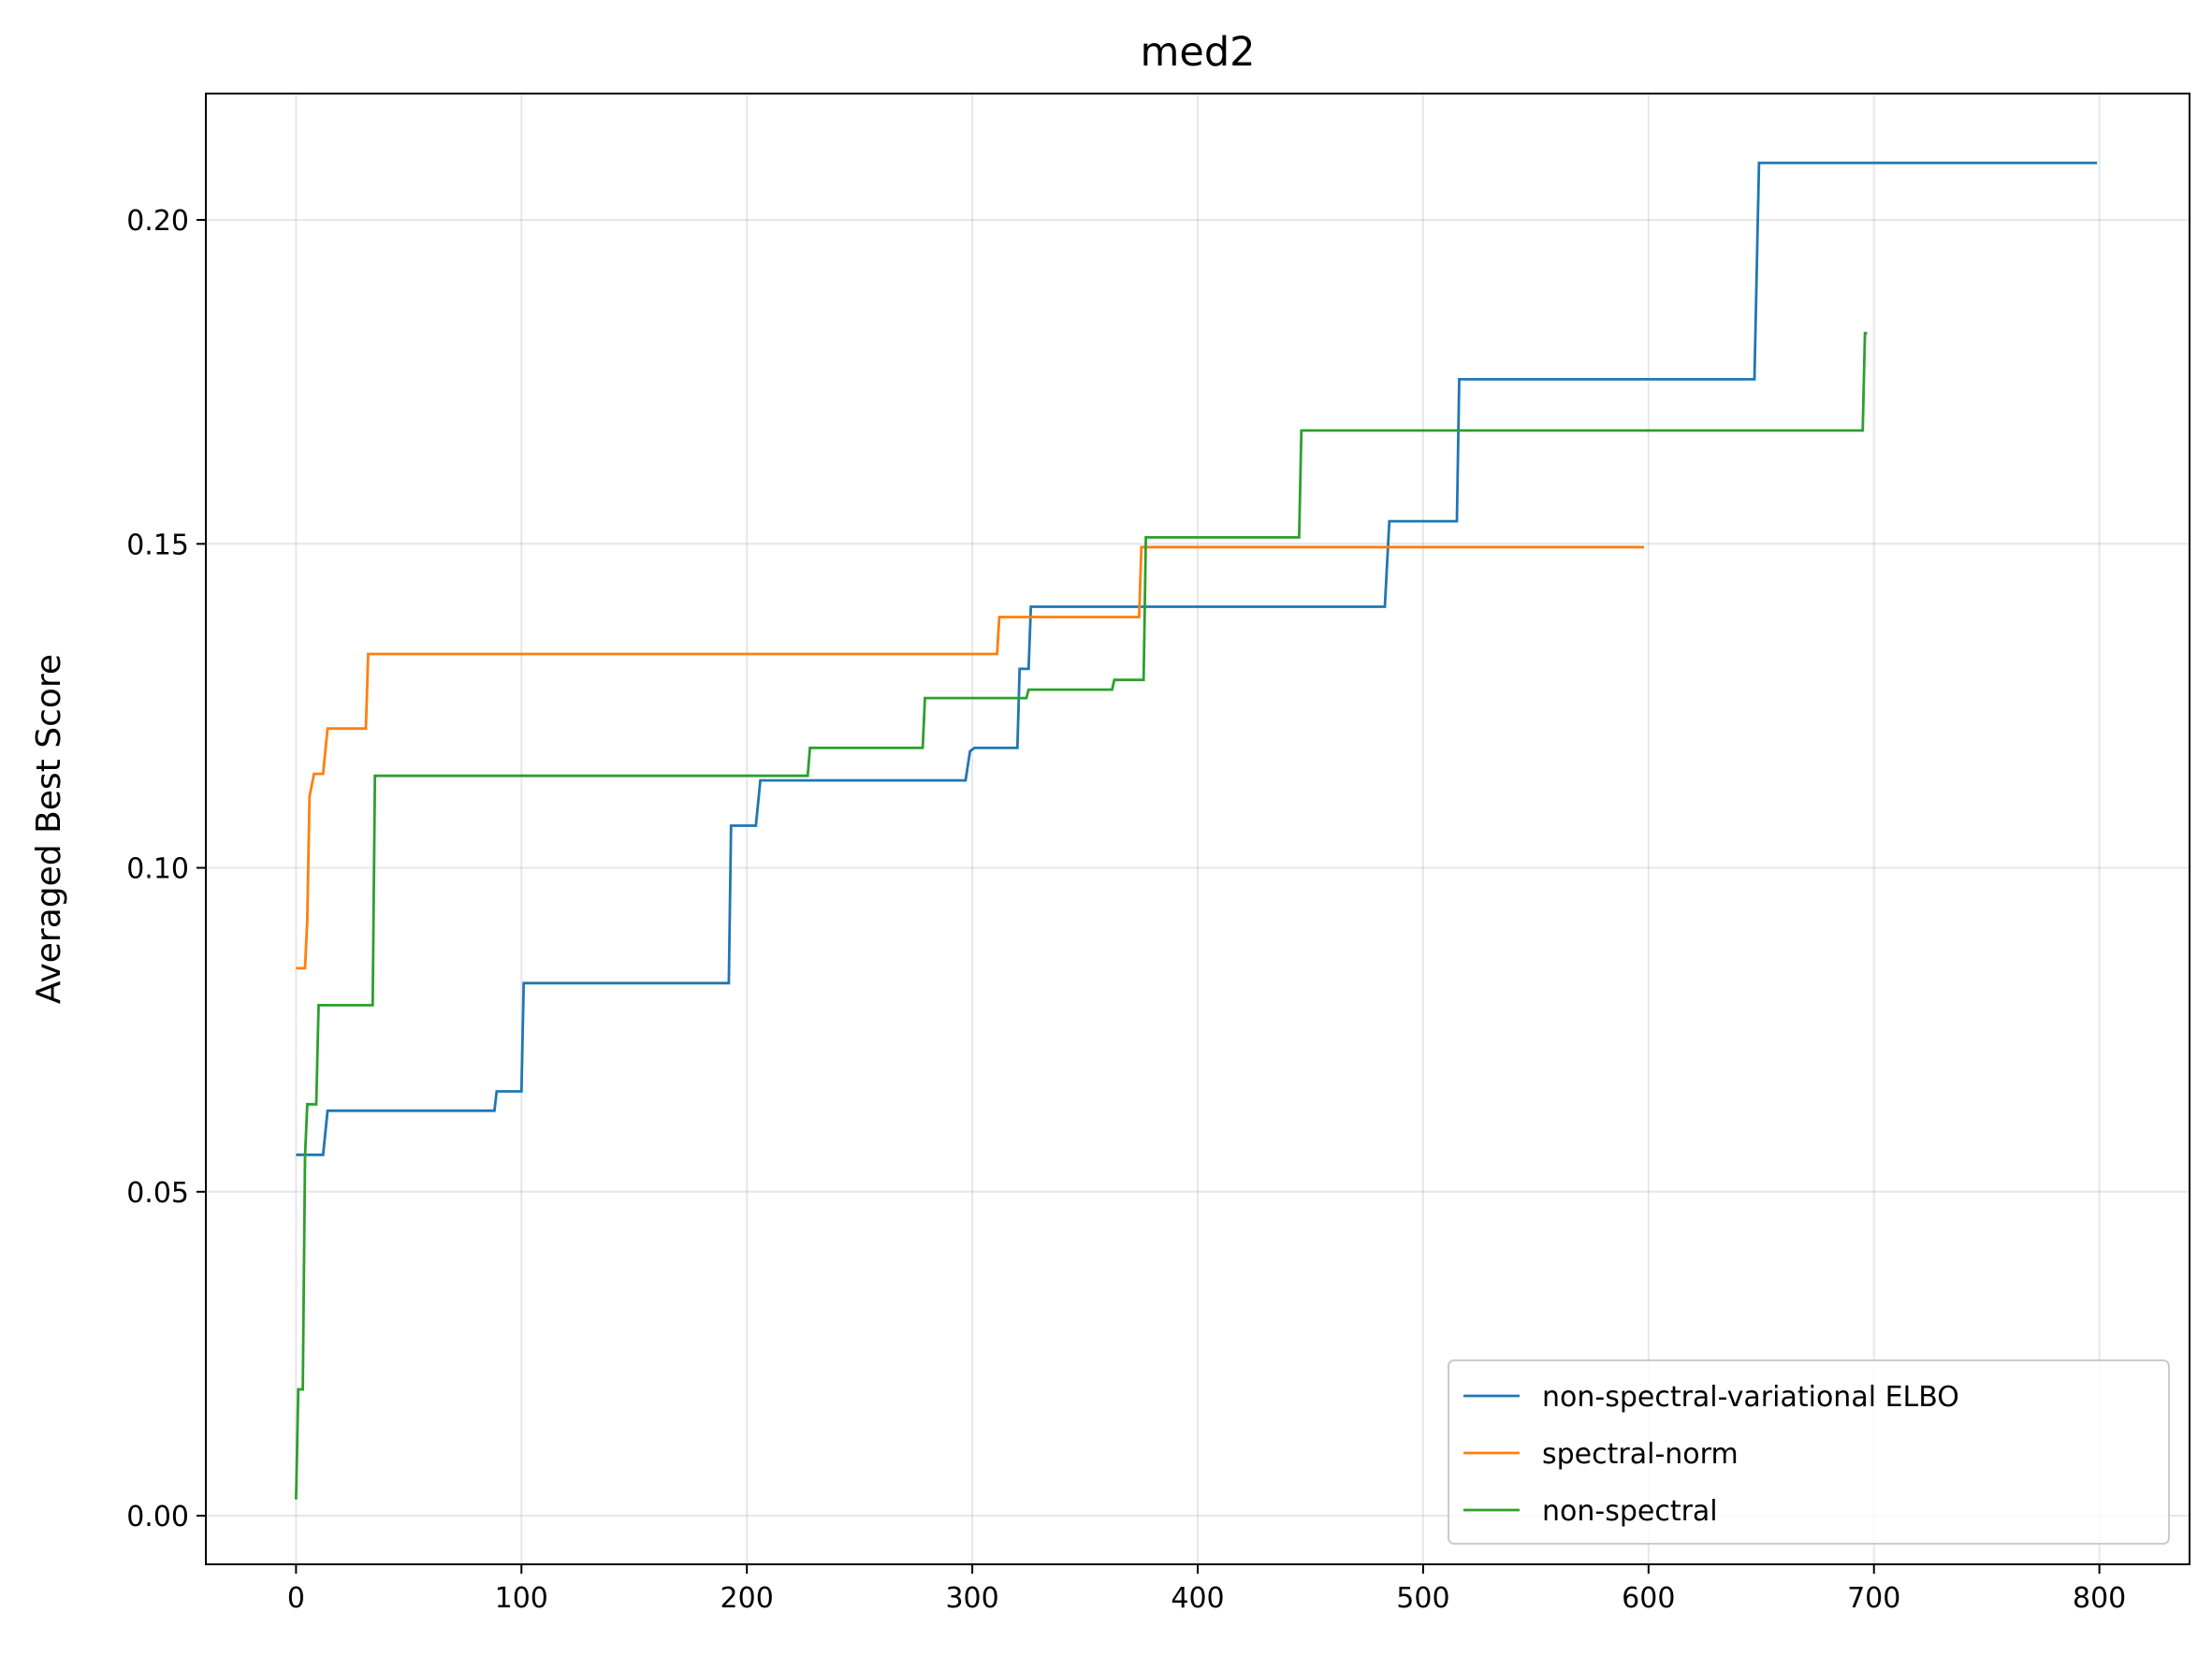 The height and width of the screenshot is (1656, 2212). Describe the element at coordinates (49, 829) in the screenshot. I see `y-axis-title: Averaged Best Score` at that location.